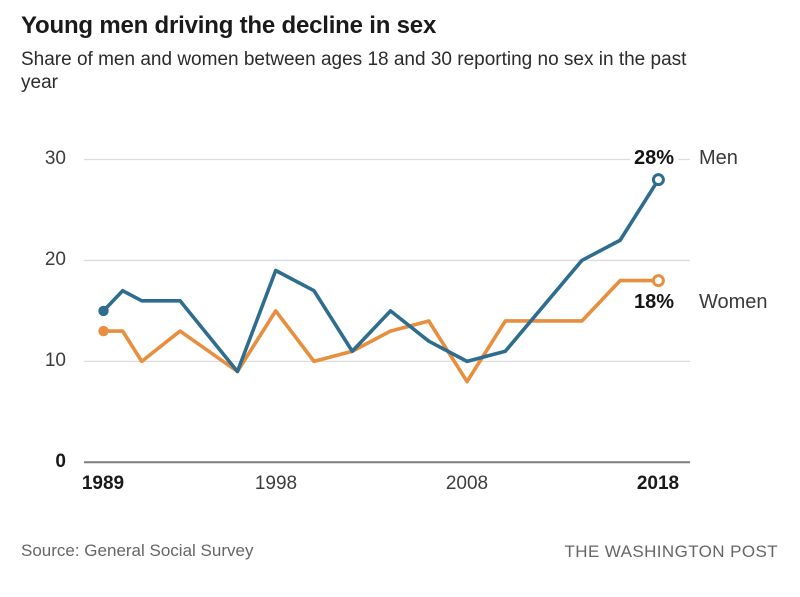 The width and height of the screenshot is (800, 597). What do you see at coordinates (658, 180) in the screenshot?
I see `men-end-circle` at bounding box center [658, 180].